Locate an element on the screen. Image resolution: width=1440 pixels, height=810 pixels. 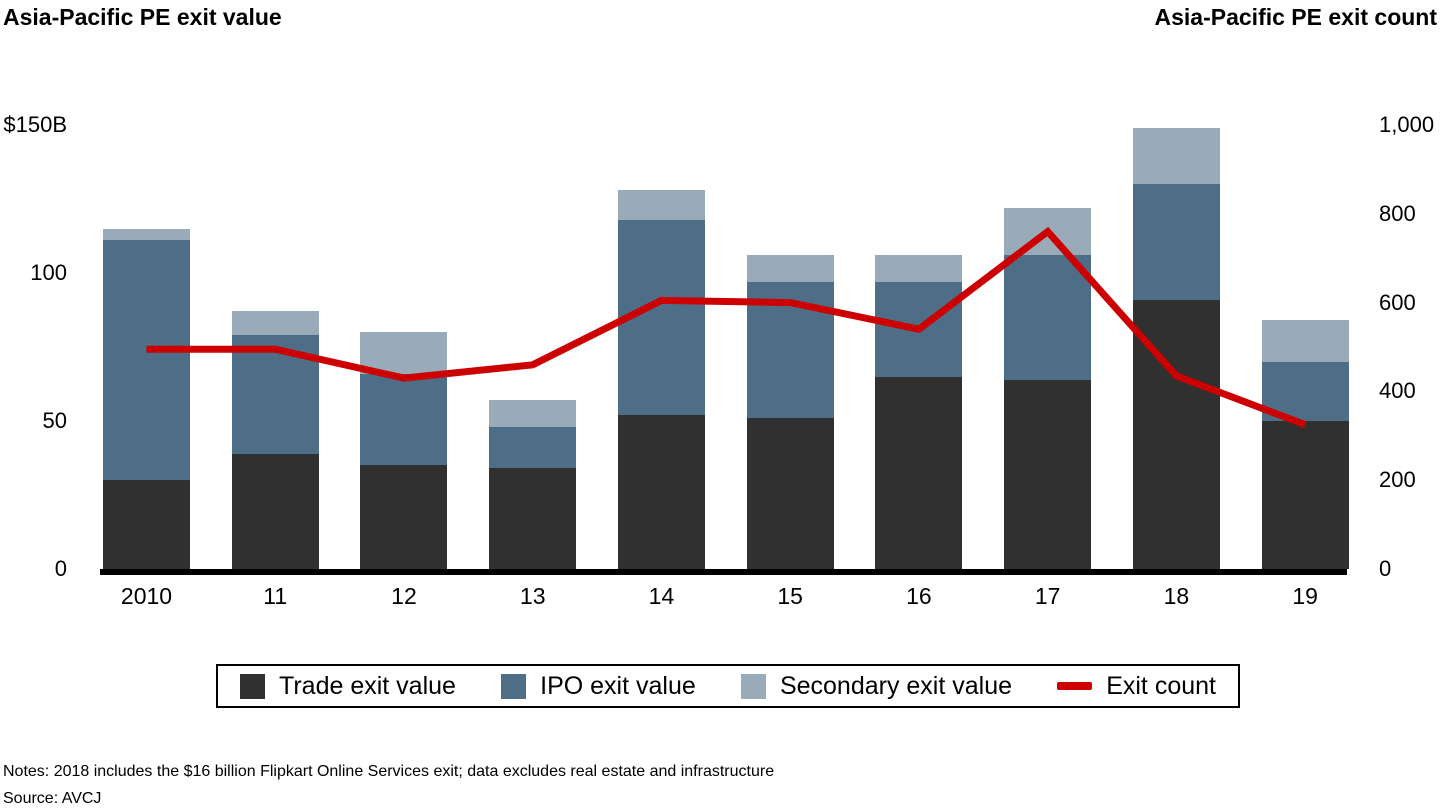
x-axis-label-11: 11 is located at coordinates (275, 596).